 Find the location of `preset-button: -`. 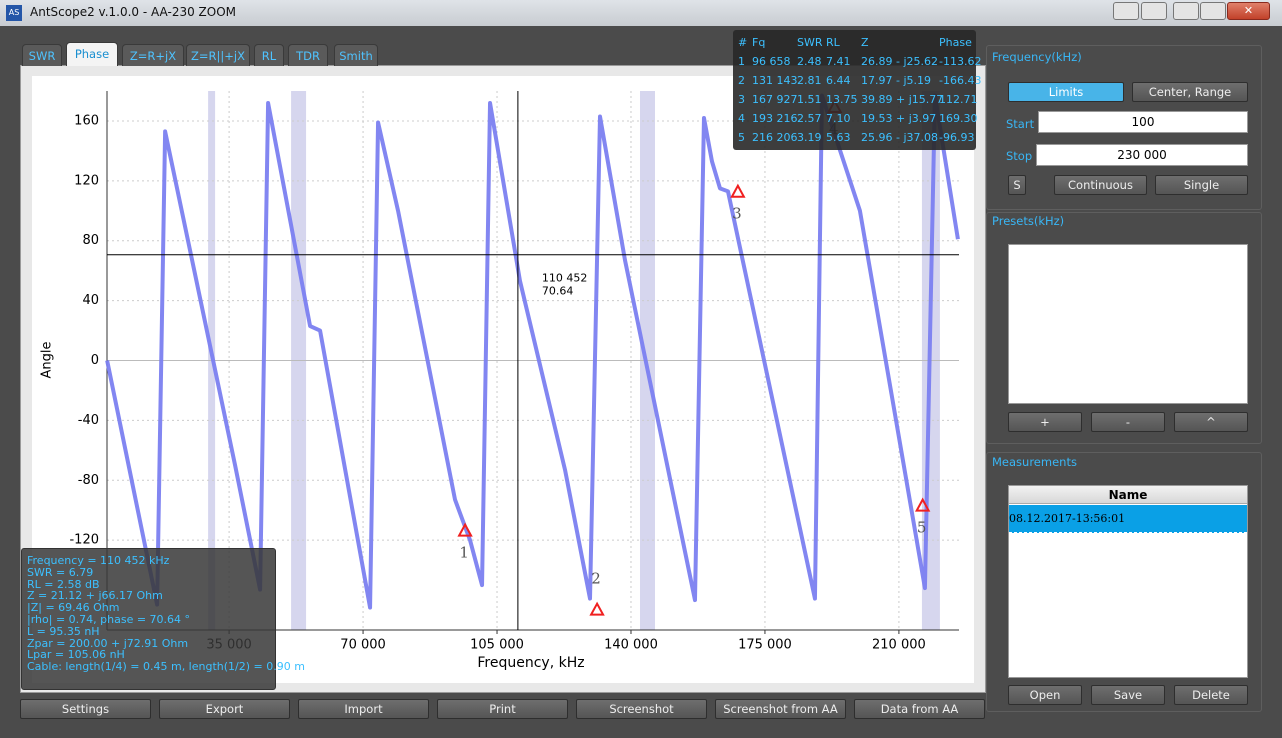

preset-button: - is located at coordinates (1128, 422).